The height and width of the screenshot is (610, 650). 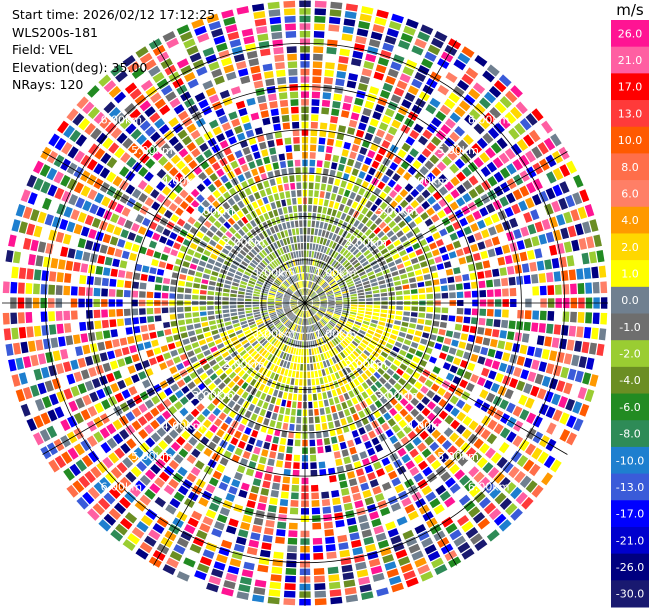 I want to click on range-ring-label: 4.00km, so click(x=183, y=425).